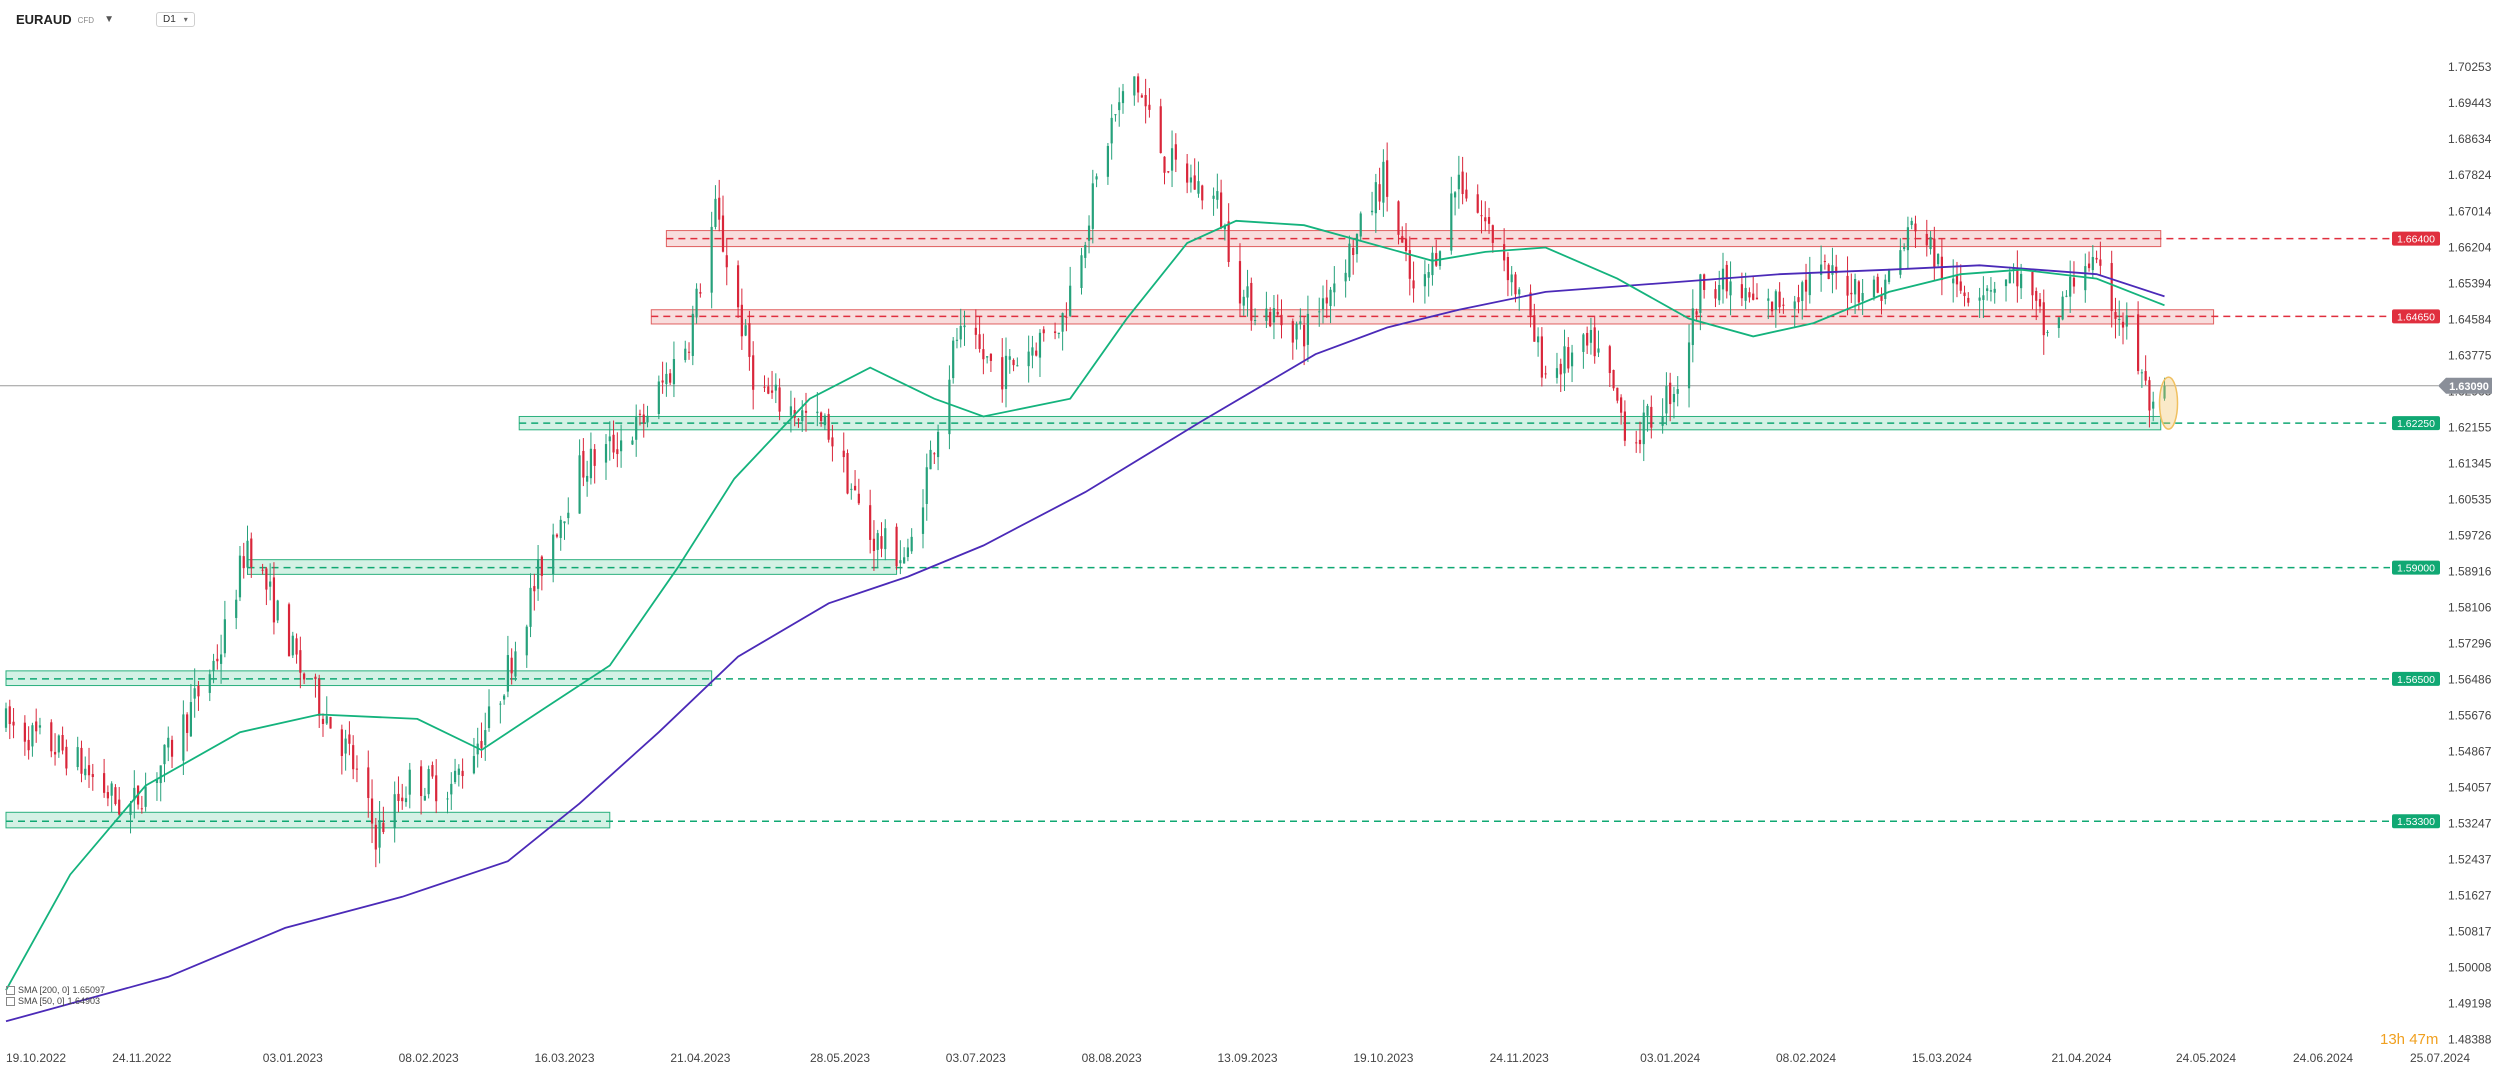 This screenshot has height=1083, width=2506. I want to click on x-tick-label: 24.11.2023, so click(1519, 1058).